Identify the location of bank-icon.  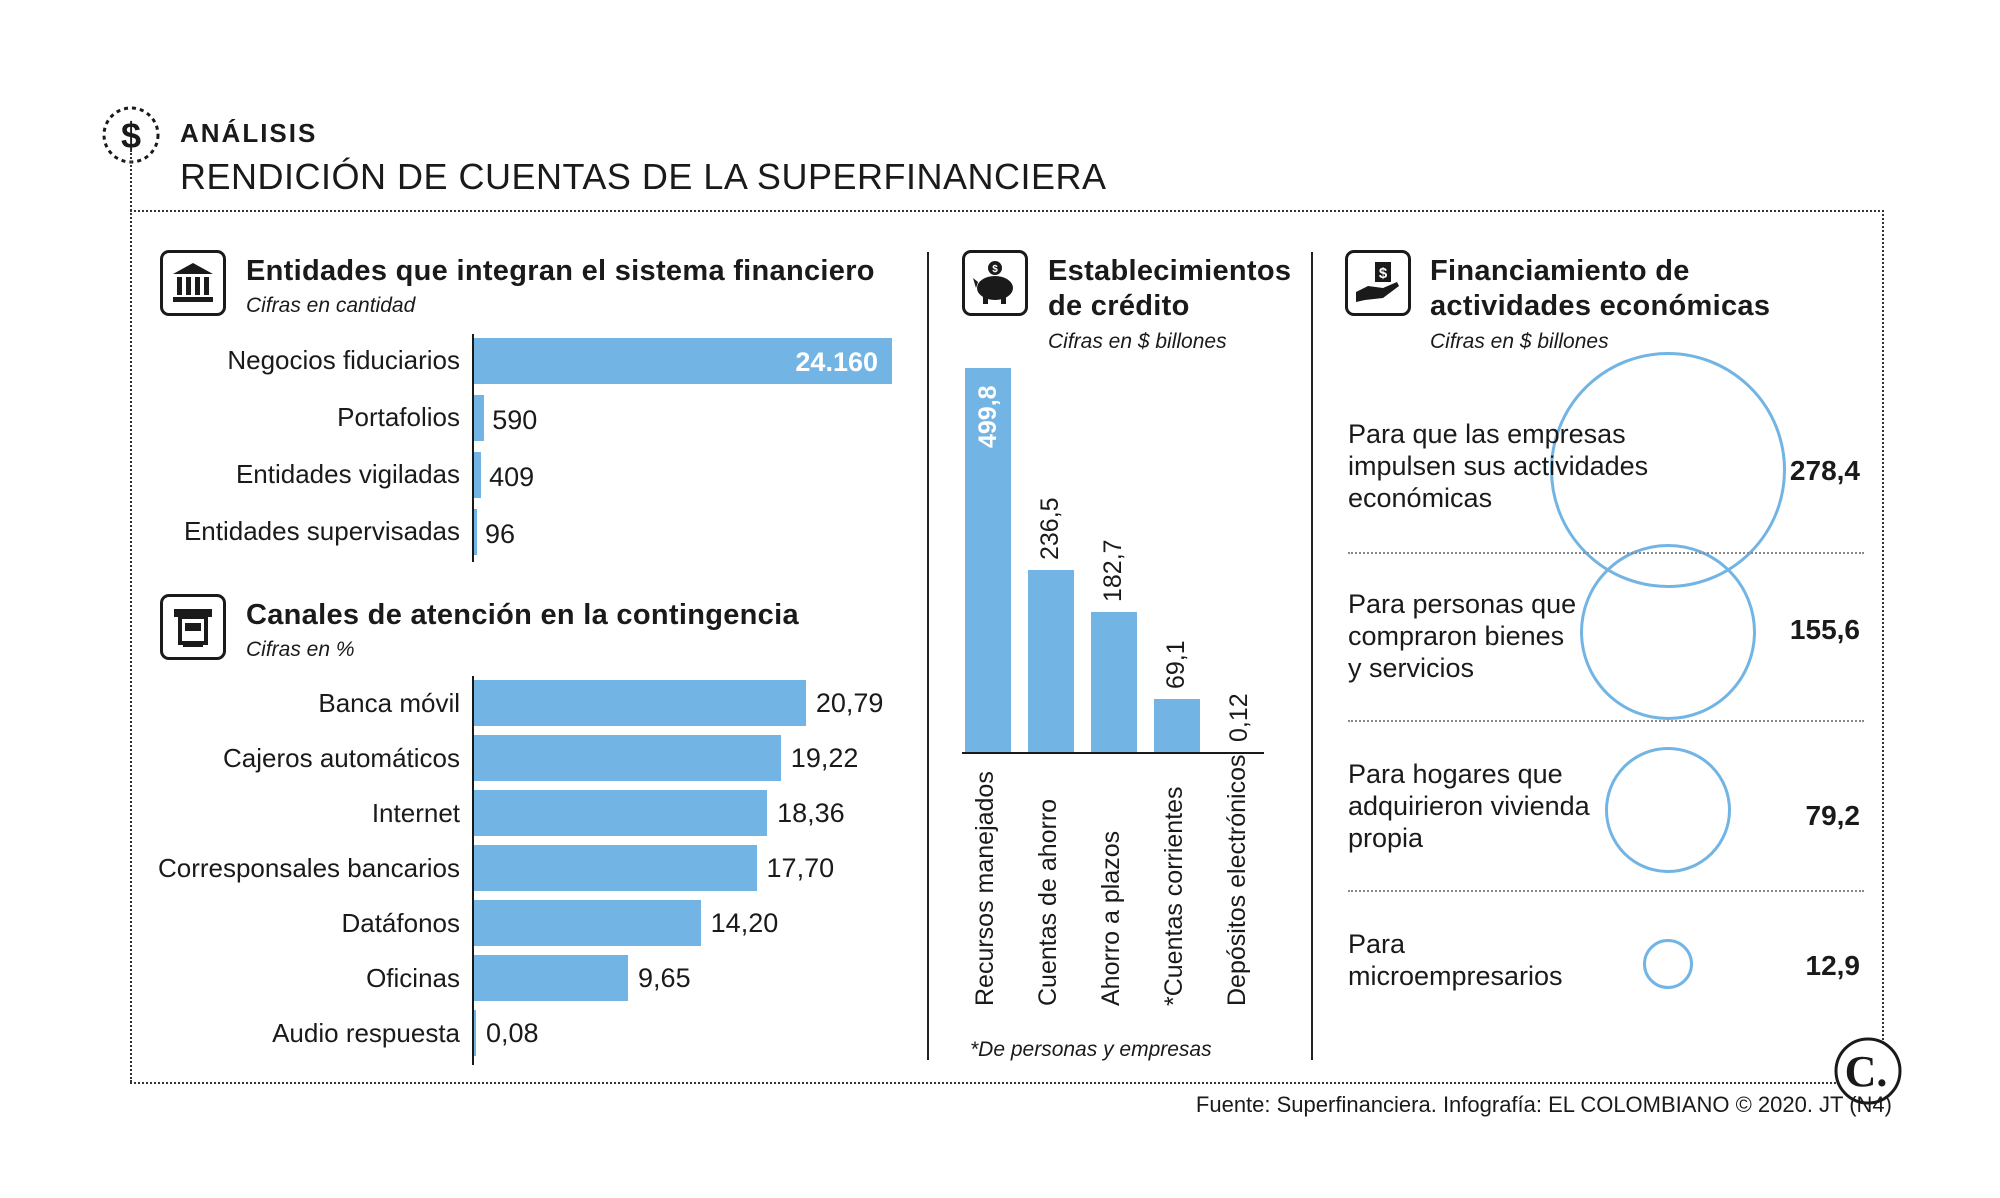
(193, 282).